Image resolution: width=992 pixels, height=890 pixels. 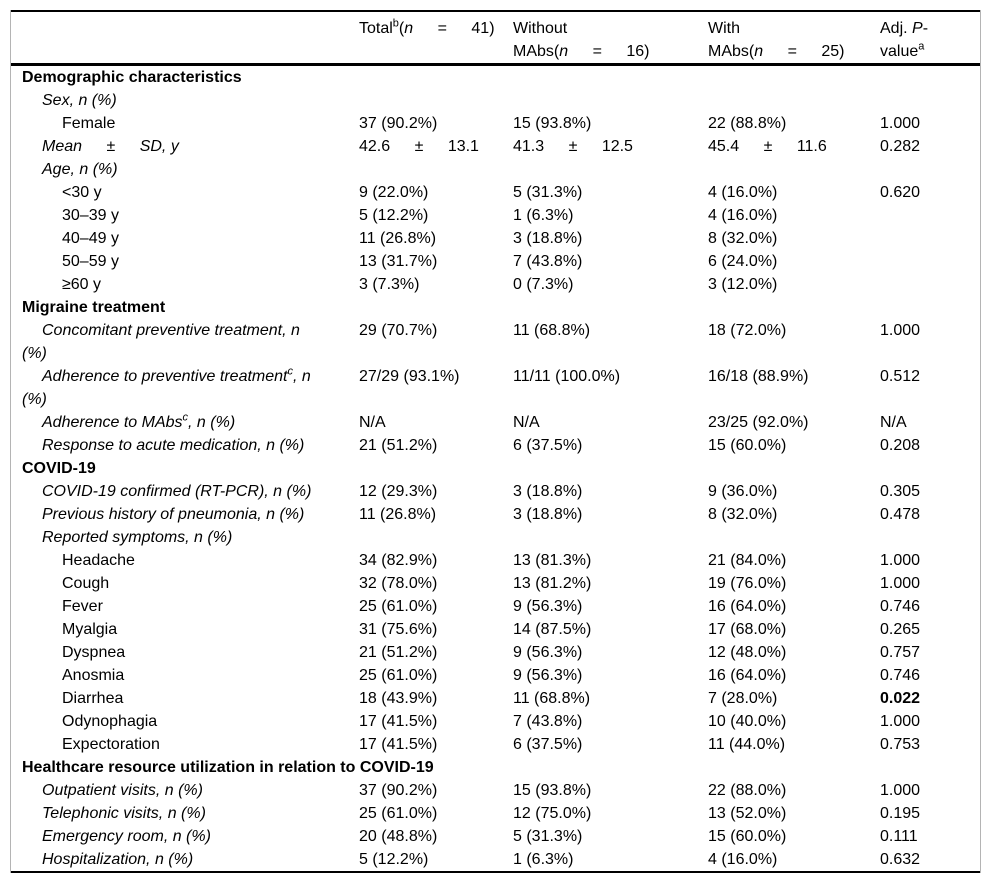 What do you see at coordinates (548, 514) in the screenshot?
I see `cell-without-mabs: 3 (18.8%)` at bounding box center [548, 514].